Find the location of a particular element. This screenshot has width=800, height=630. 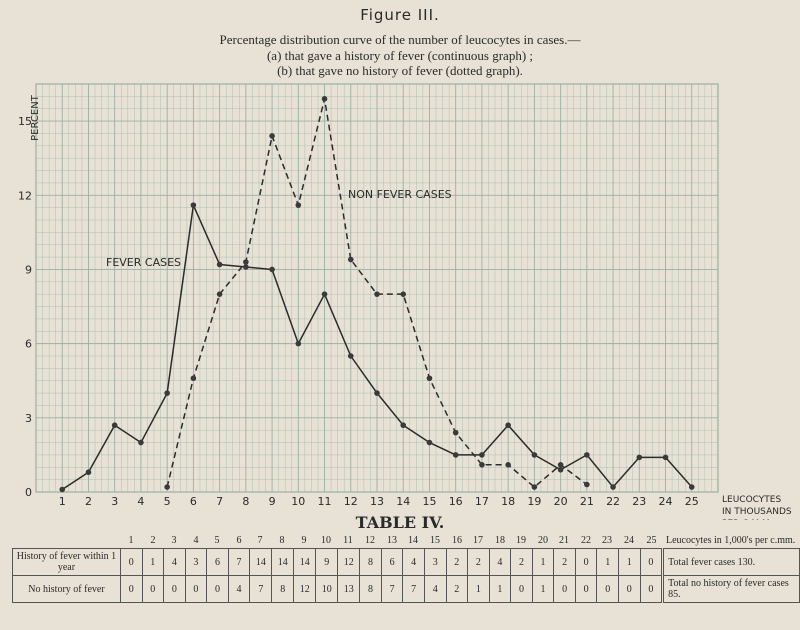

y-tick-label: 9 is located at coordinates (28, 269).